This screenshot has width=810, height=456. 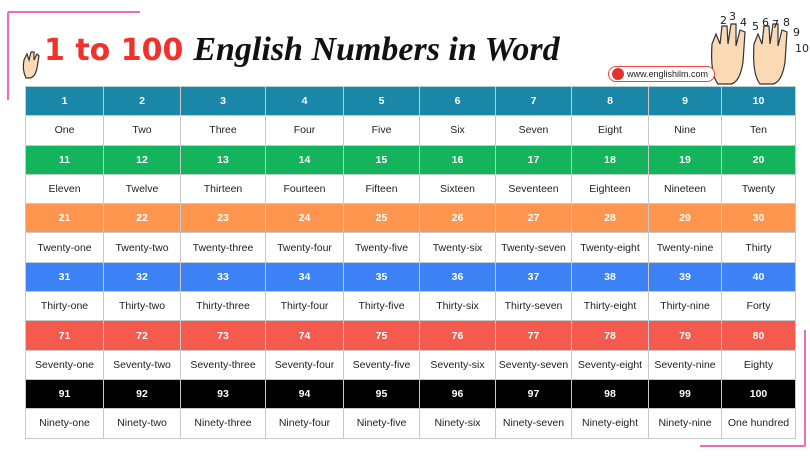 I want to click on number-cell: 21, so click(x=64, y=218).